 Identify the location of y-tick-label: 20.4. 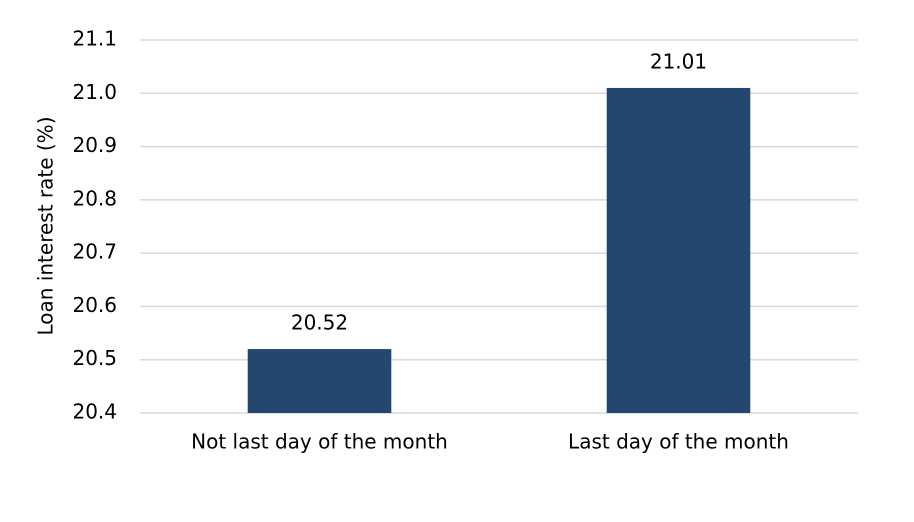
(94, 412).